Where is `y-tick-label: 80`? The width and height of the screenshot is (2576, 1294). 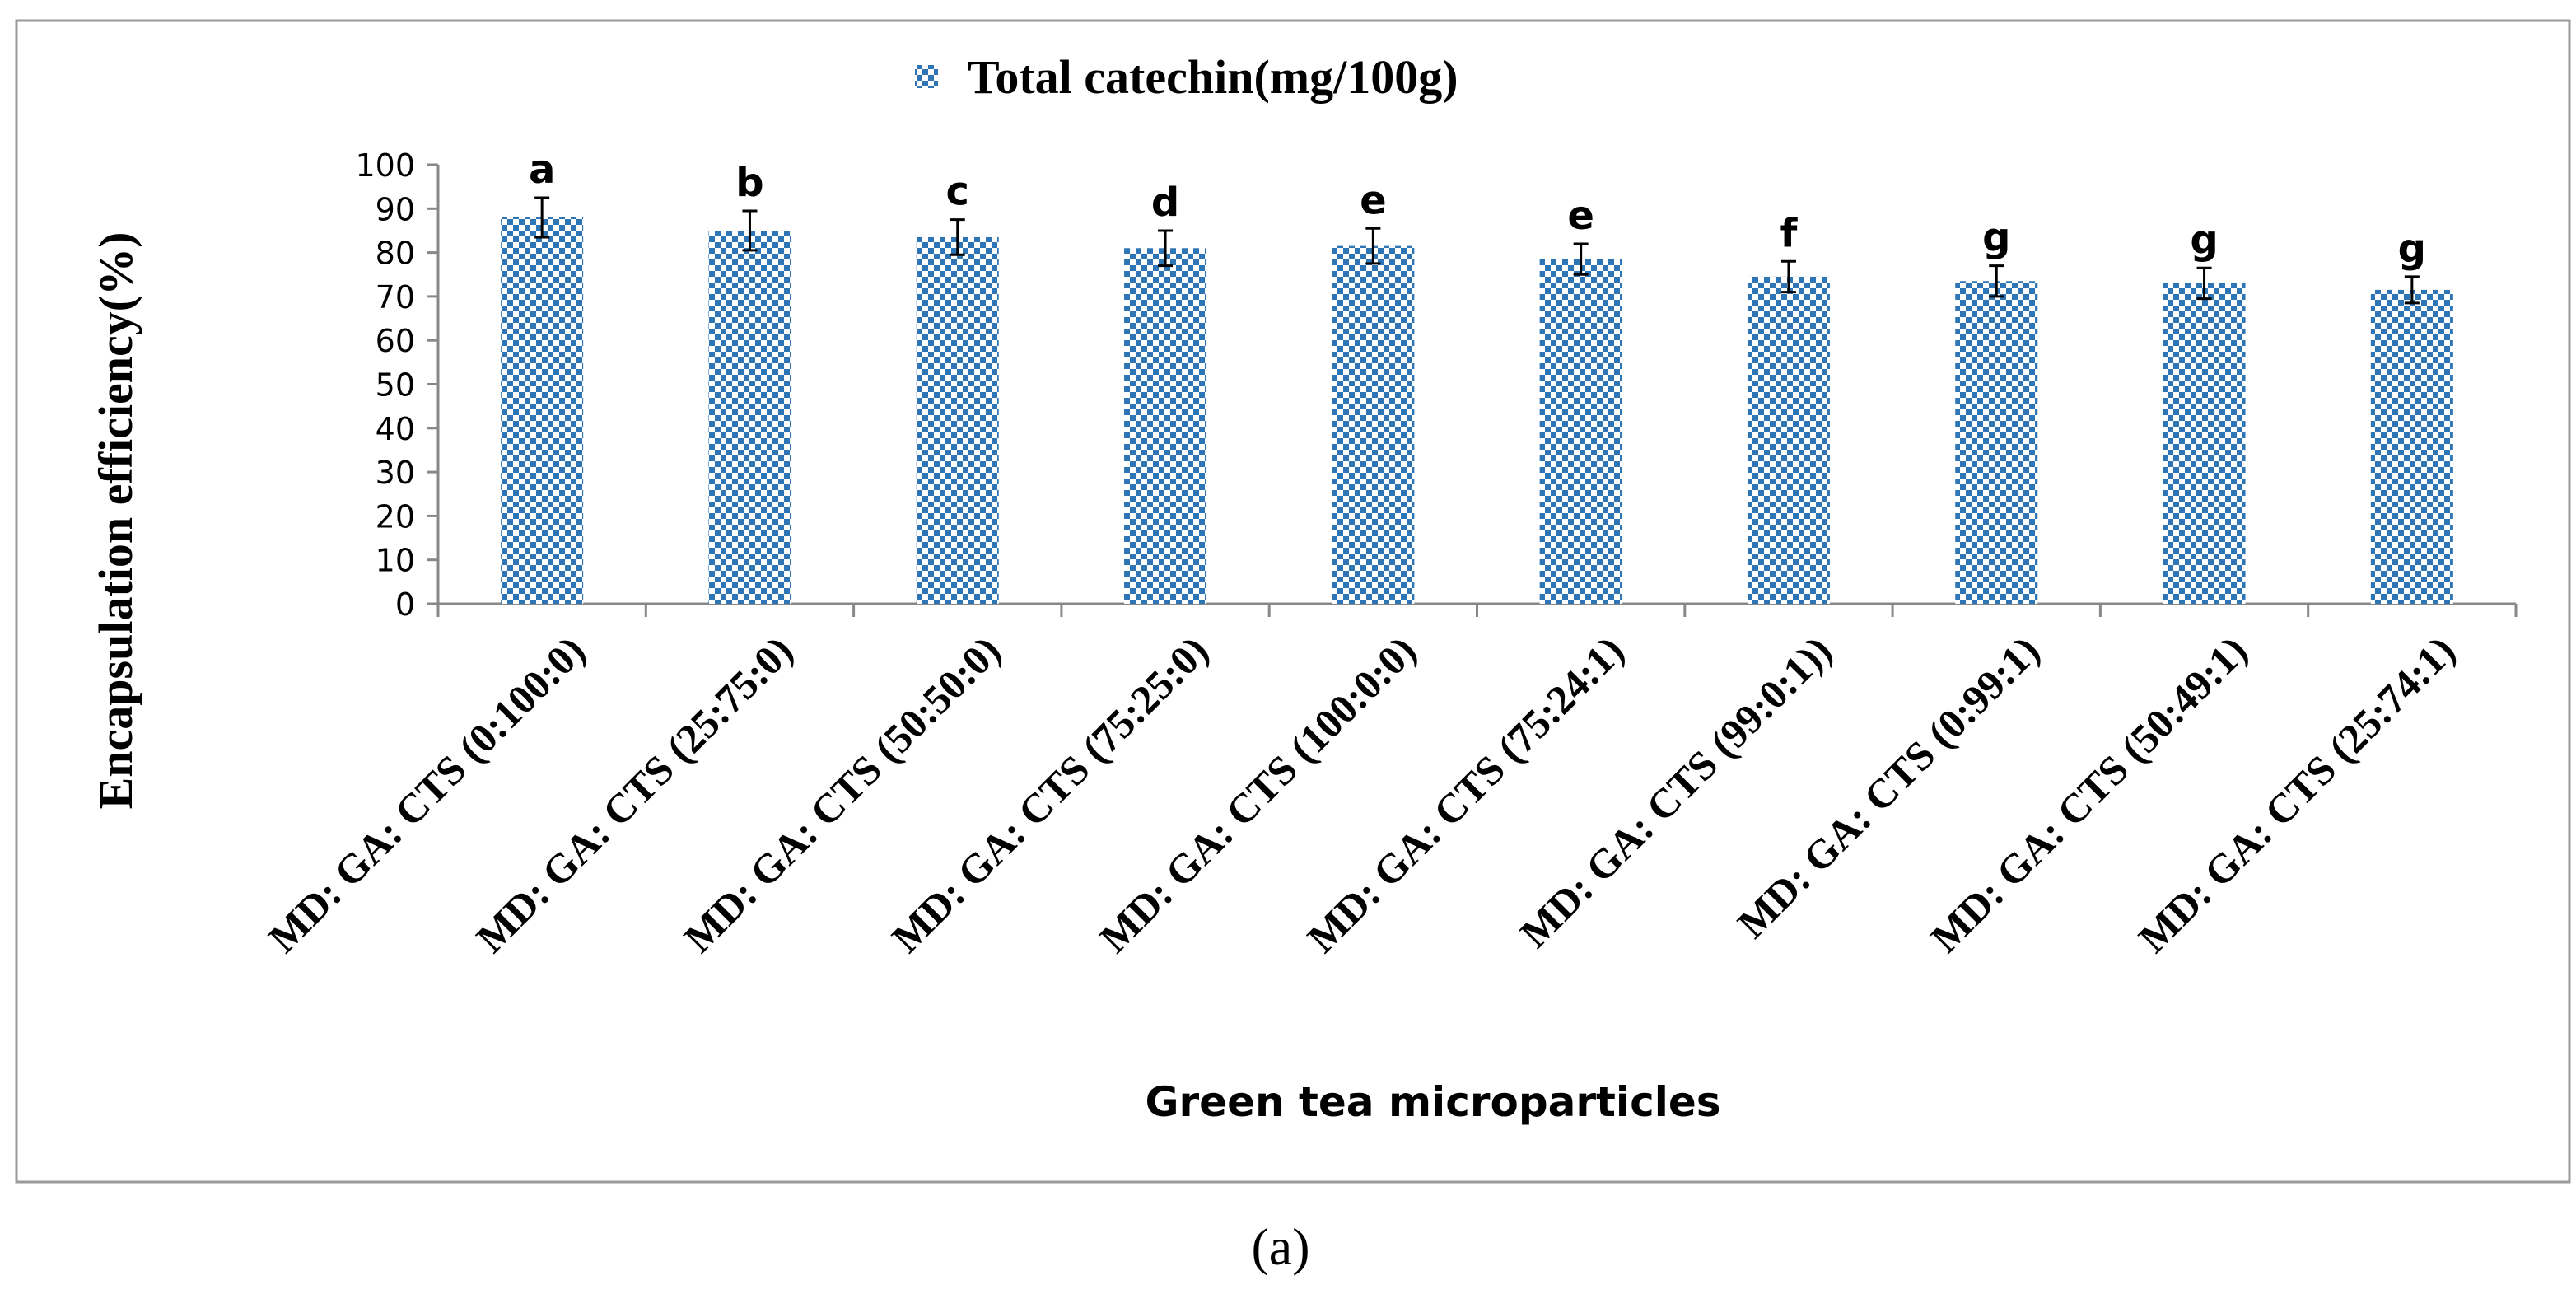
y-tick-label: 80 is located at coordinates (395, 254).